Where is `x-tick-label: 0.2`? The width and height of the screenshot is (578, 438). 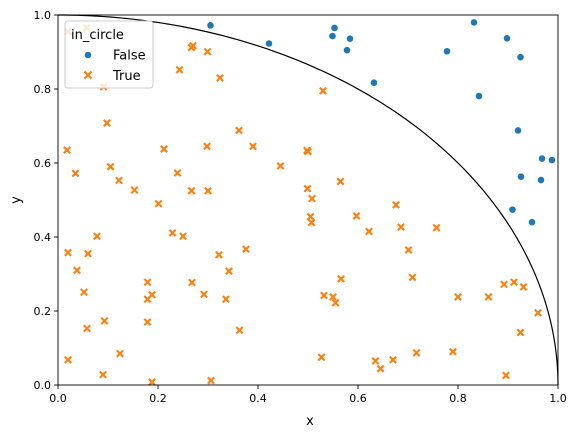 x-tick-label: 0.2 is located at coordinates (158, 398).